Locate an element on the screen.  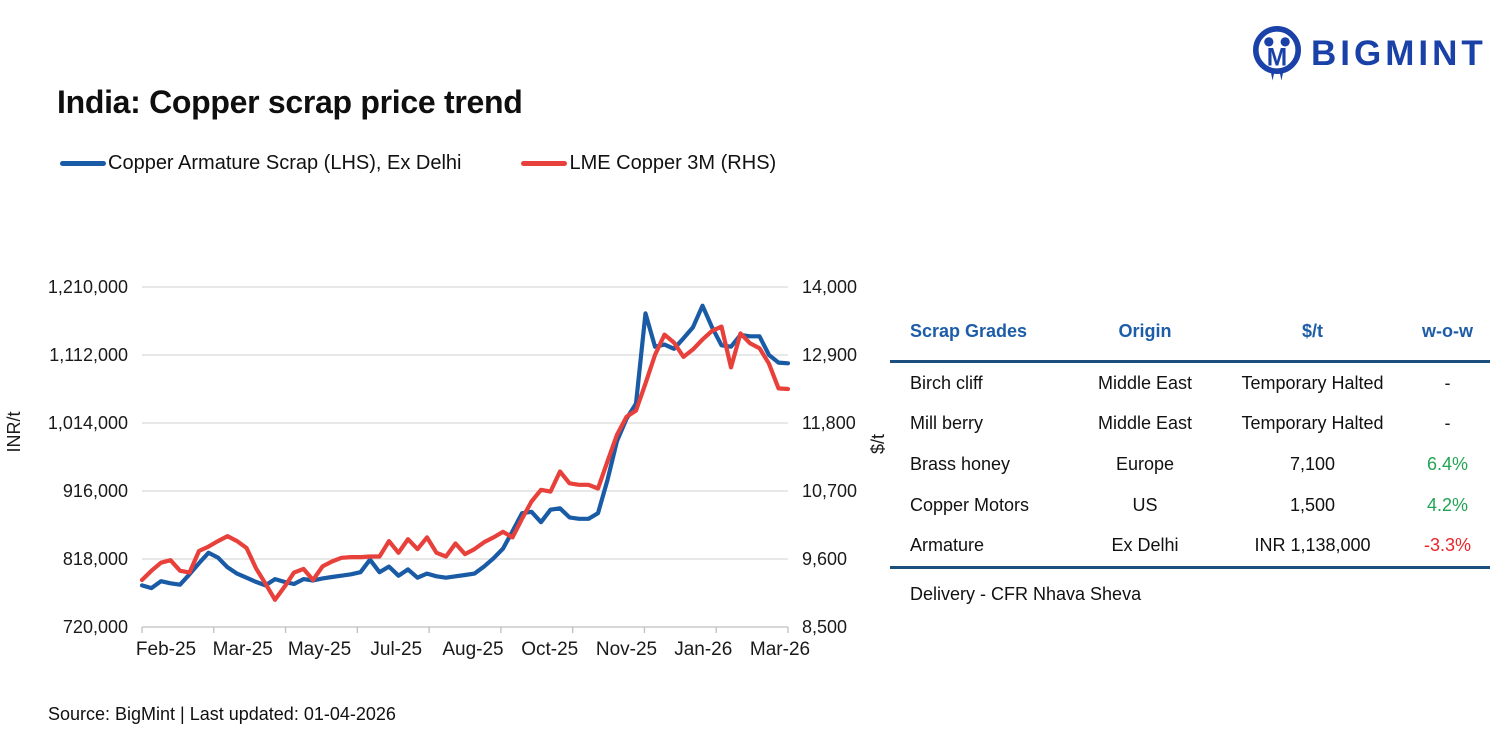
header-wow: w-o-w is located at coordinates (1447, 331).